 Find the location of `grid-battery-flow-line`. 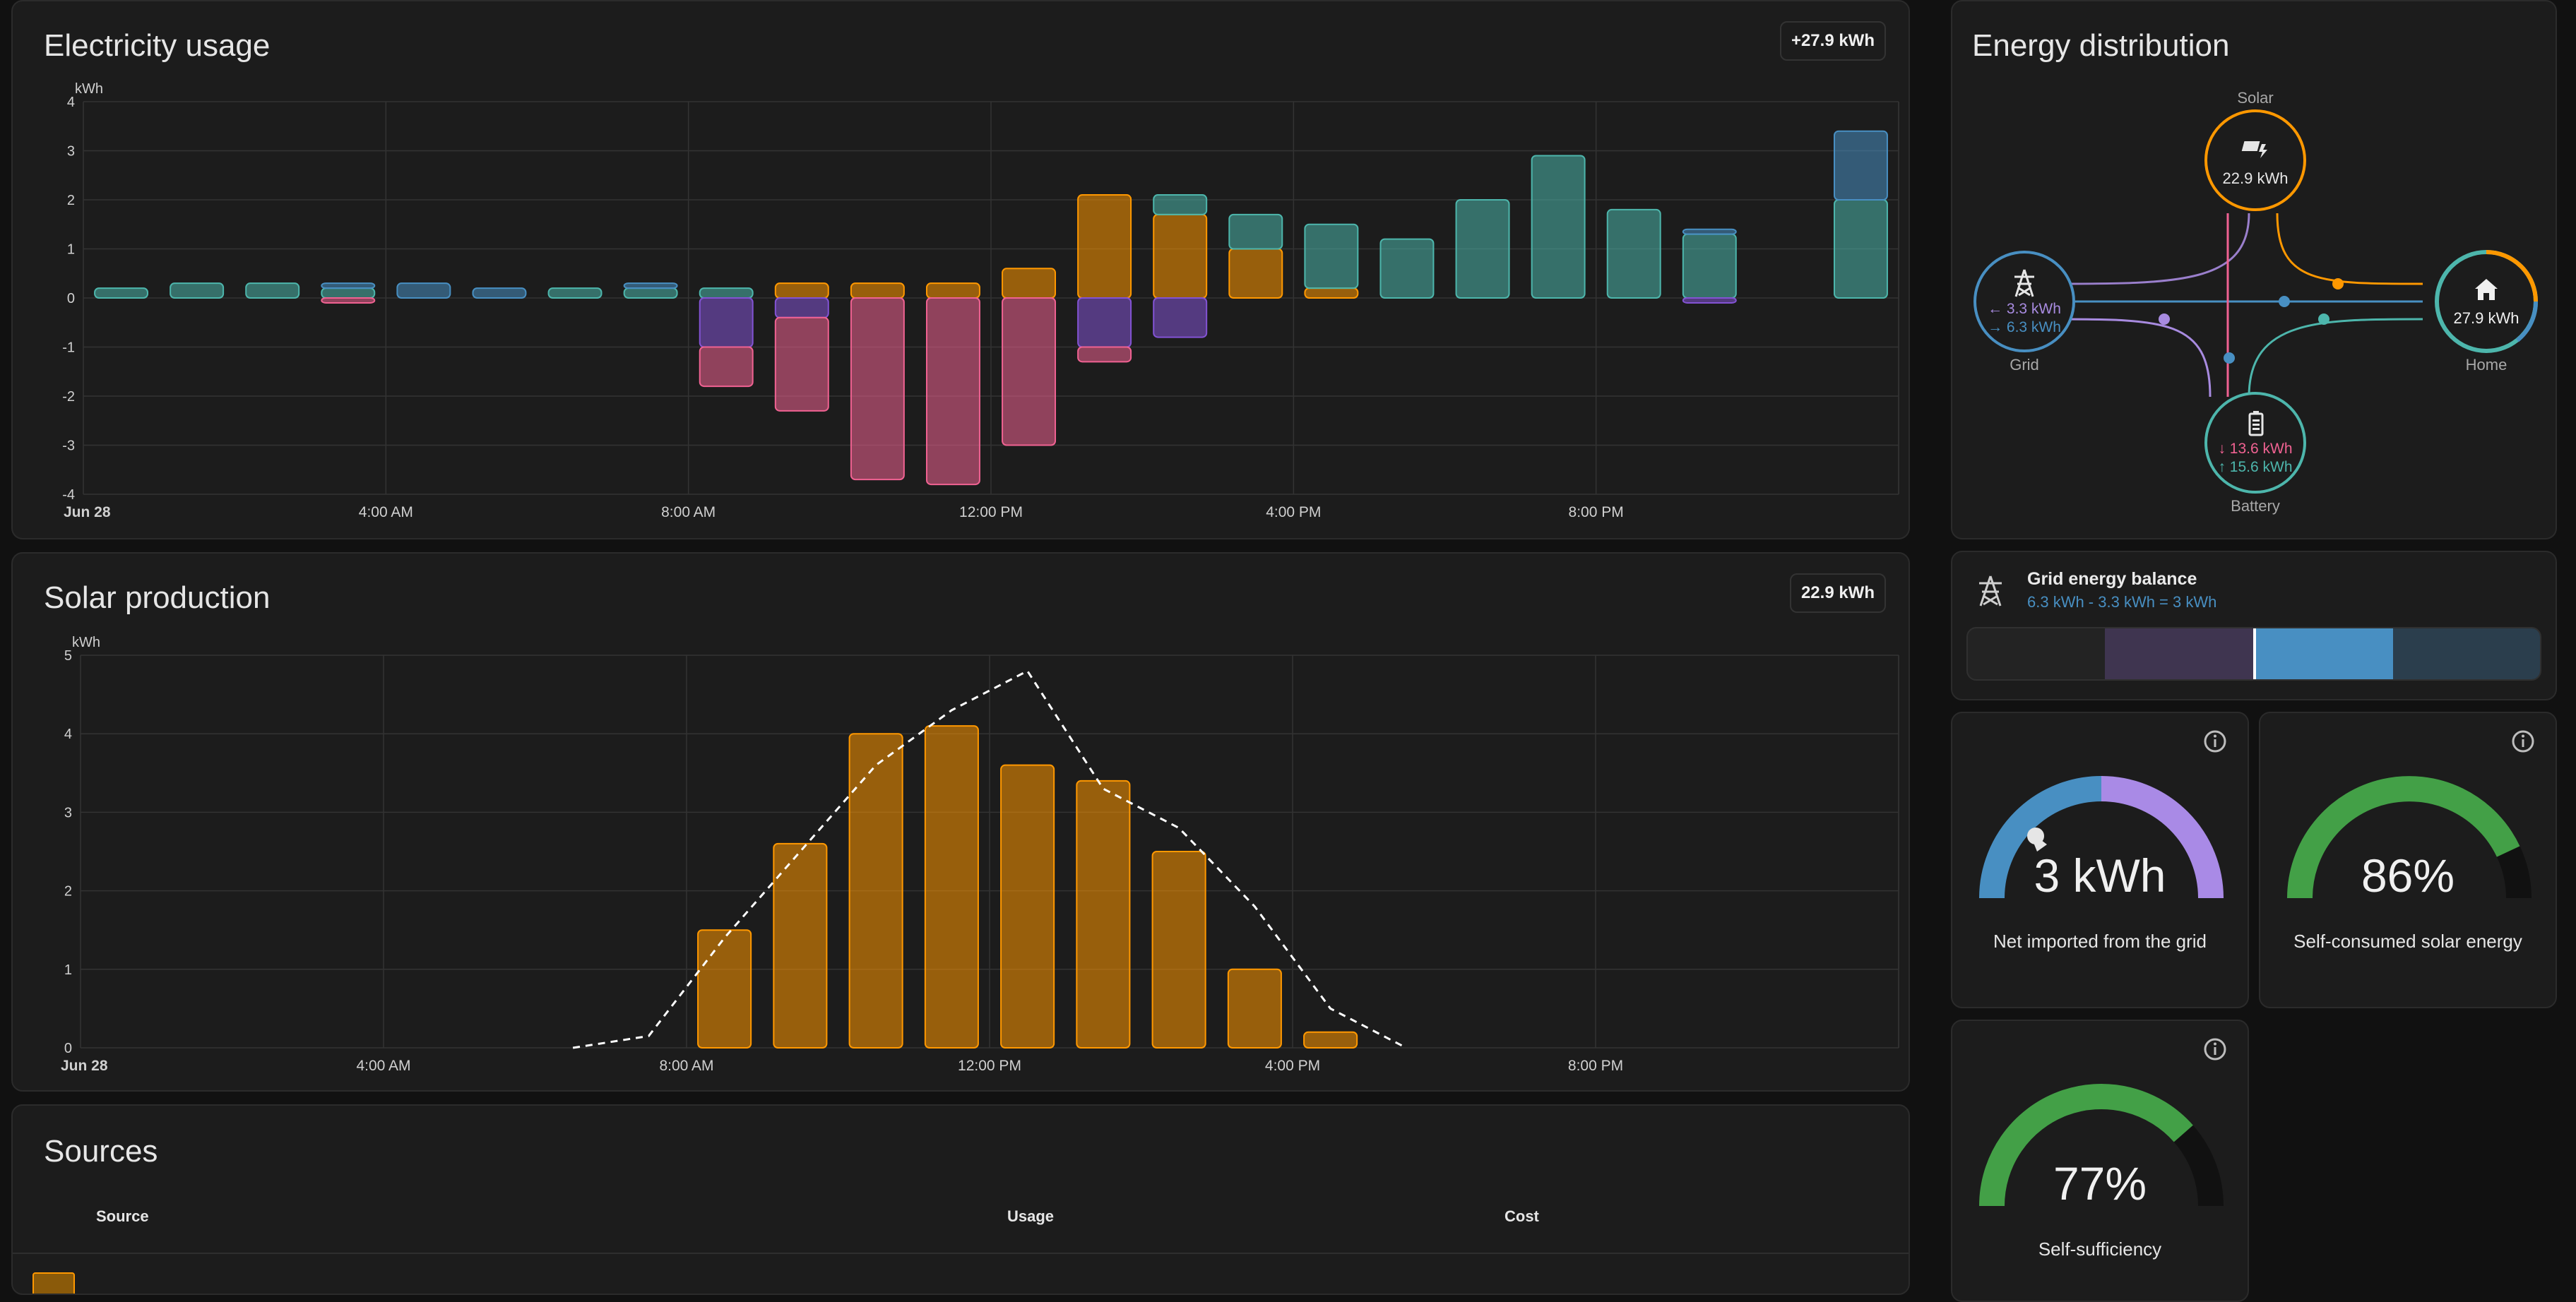

grid-battery-flow-line is located at coordinates (2131, 358).